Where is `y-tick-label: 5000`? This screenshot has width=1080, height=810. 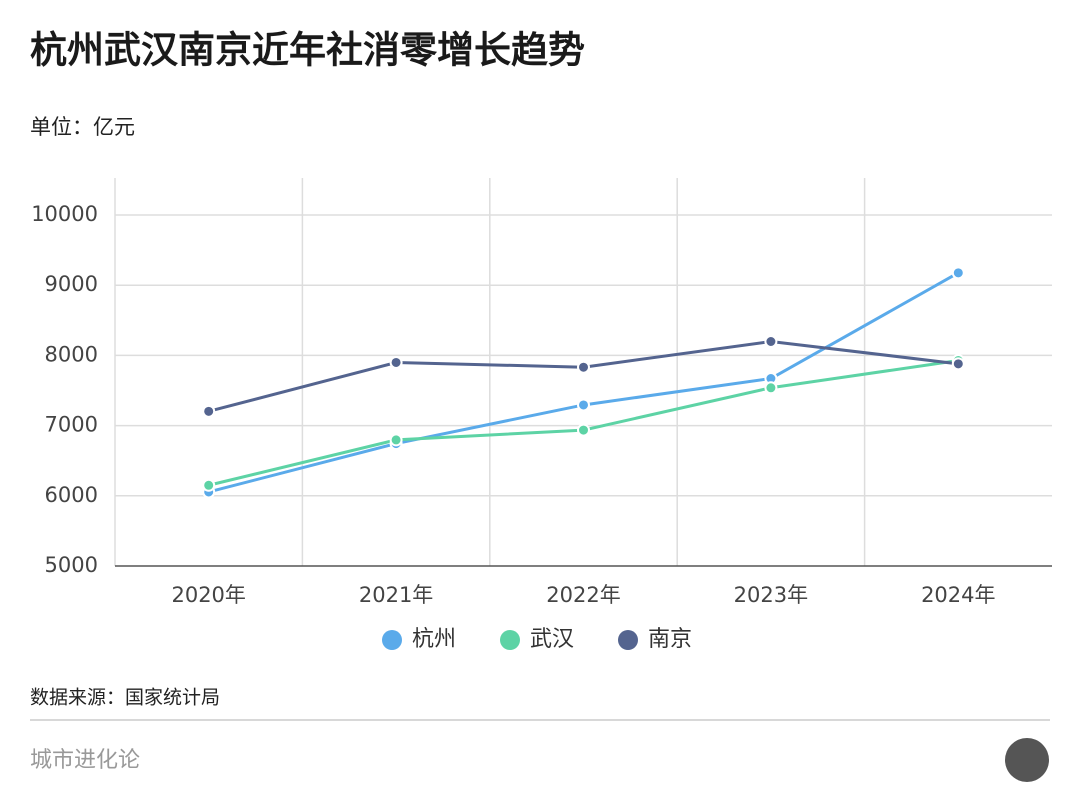 y-tick-label: 5000 is located at coordinates (71, 565).